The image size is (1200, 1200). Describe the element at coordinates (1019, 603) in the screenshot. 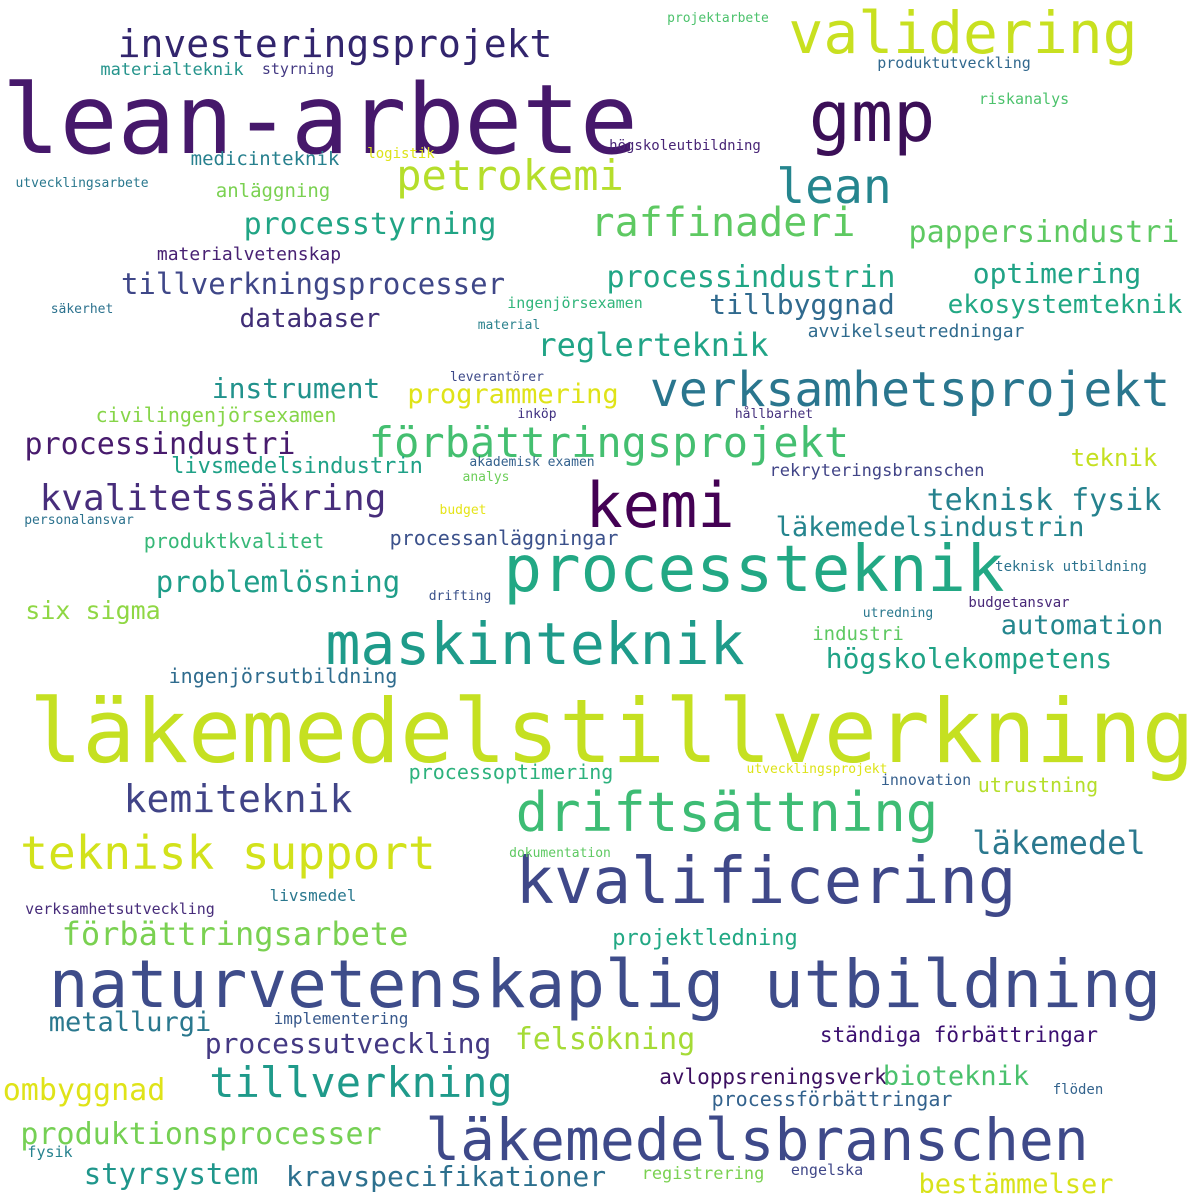

I see `word-58: budgetansvar` at that location.